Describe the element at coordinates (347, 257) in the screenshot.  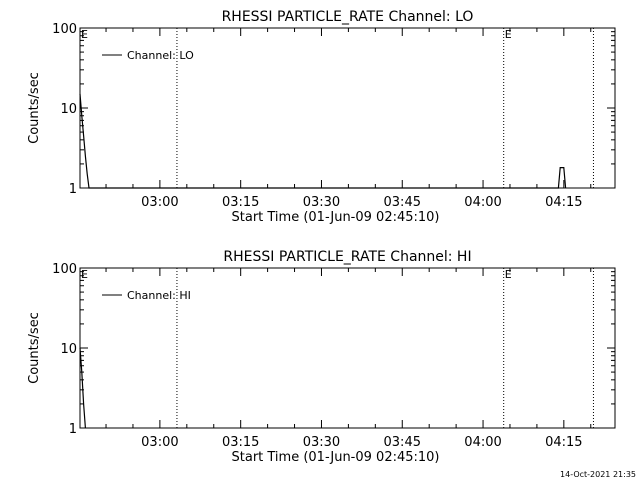
I see `chart-title: RHESSI PARTICLE_RATE Channel: HI` at that location.